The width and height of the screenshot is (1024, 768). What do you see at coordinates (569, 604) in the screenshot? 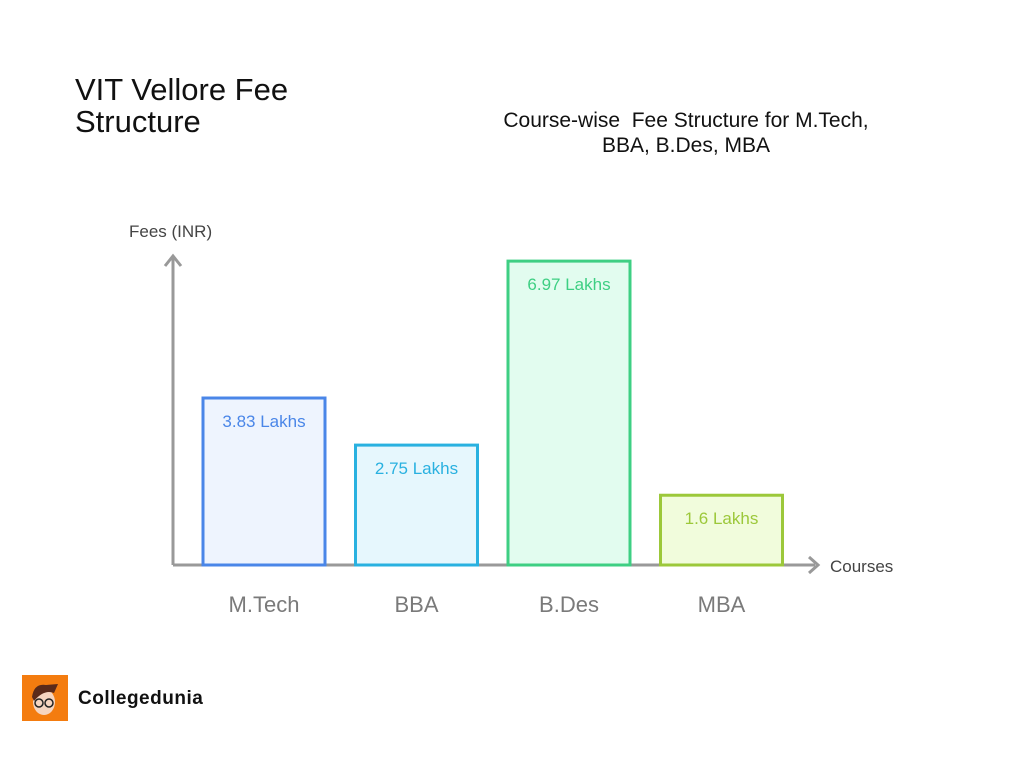
I see `x-tick-label: B.Des` at bounding box center [569, 604].